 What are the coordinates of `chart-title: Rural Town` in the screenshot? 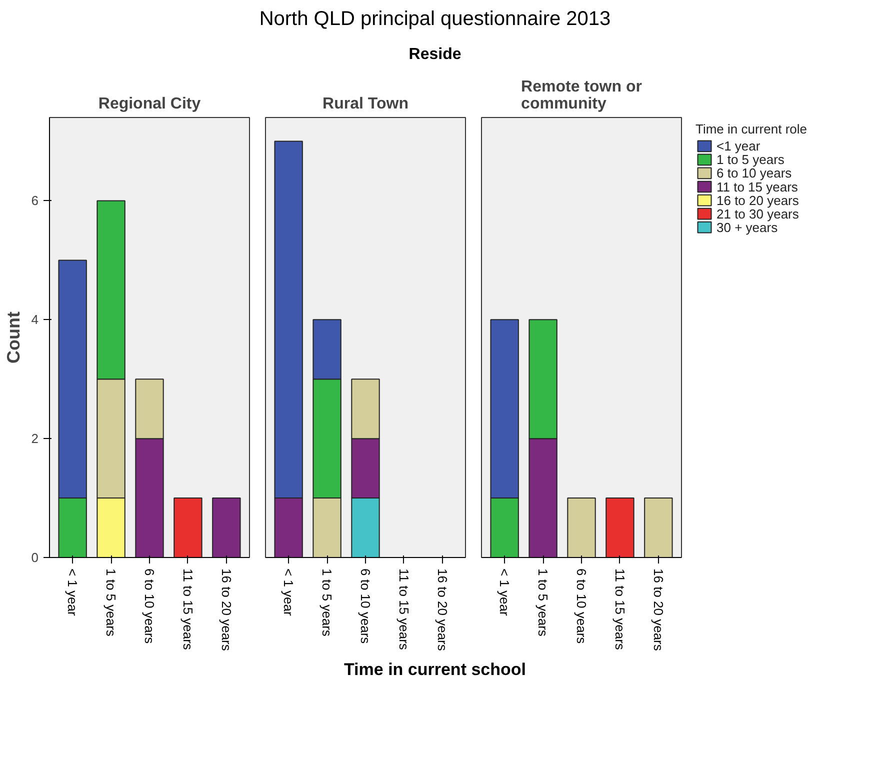 It's located at (365, 104).